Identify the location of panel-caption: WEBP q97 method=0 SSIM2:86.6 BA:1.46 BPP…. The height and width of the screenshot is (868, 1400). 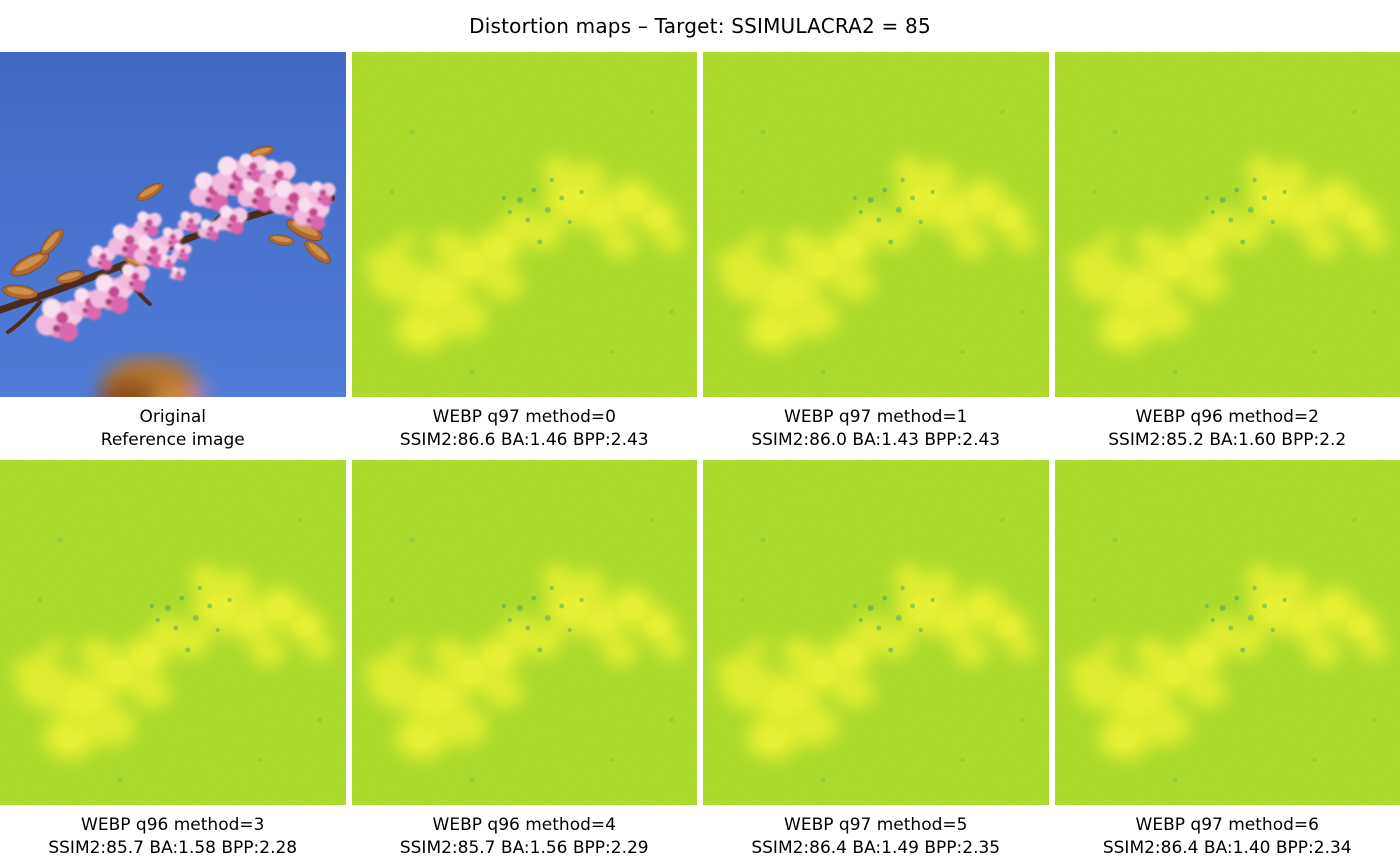
(525, 428).